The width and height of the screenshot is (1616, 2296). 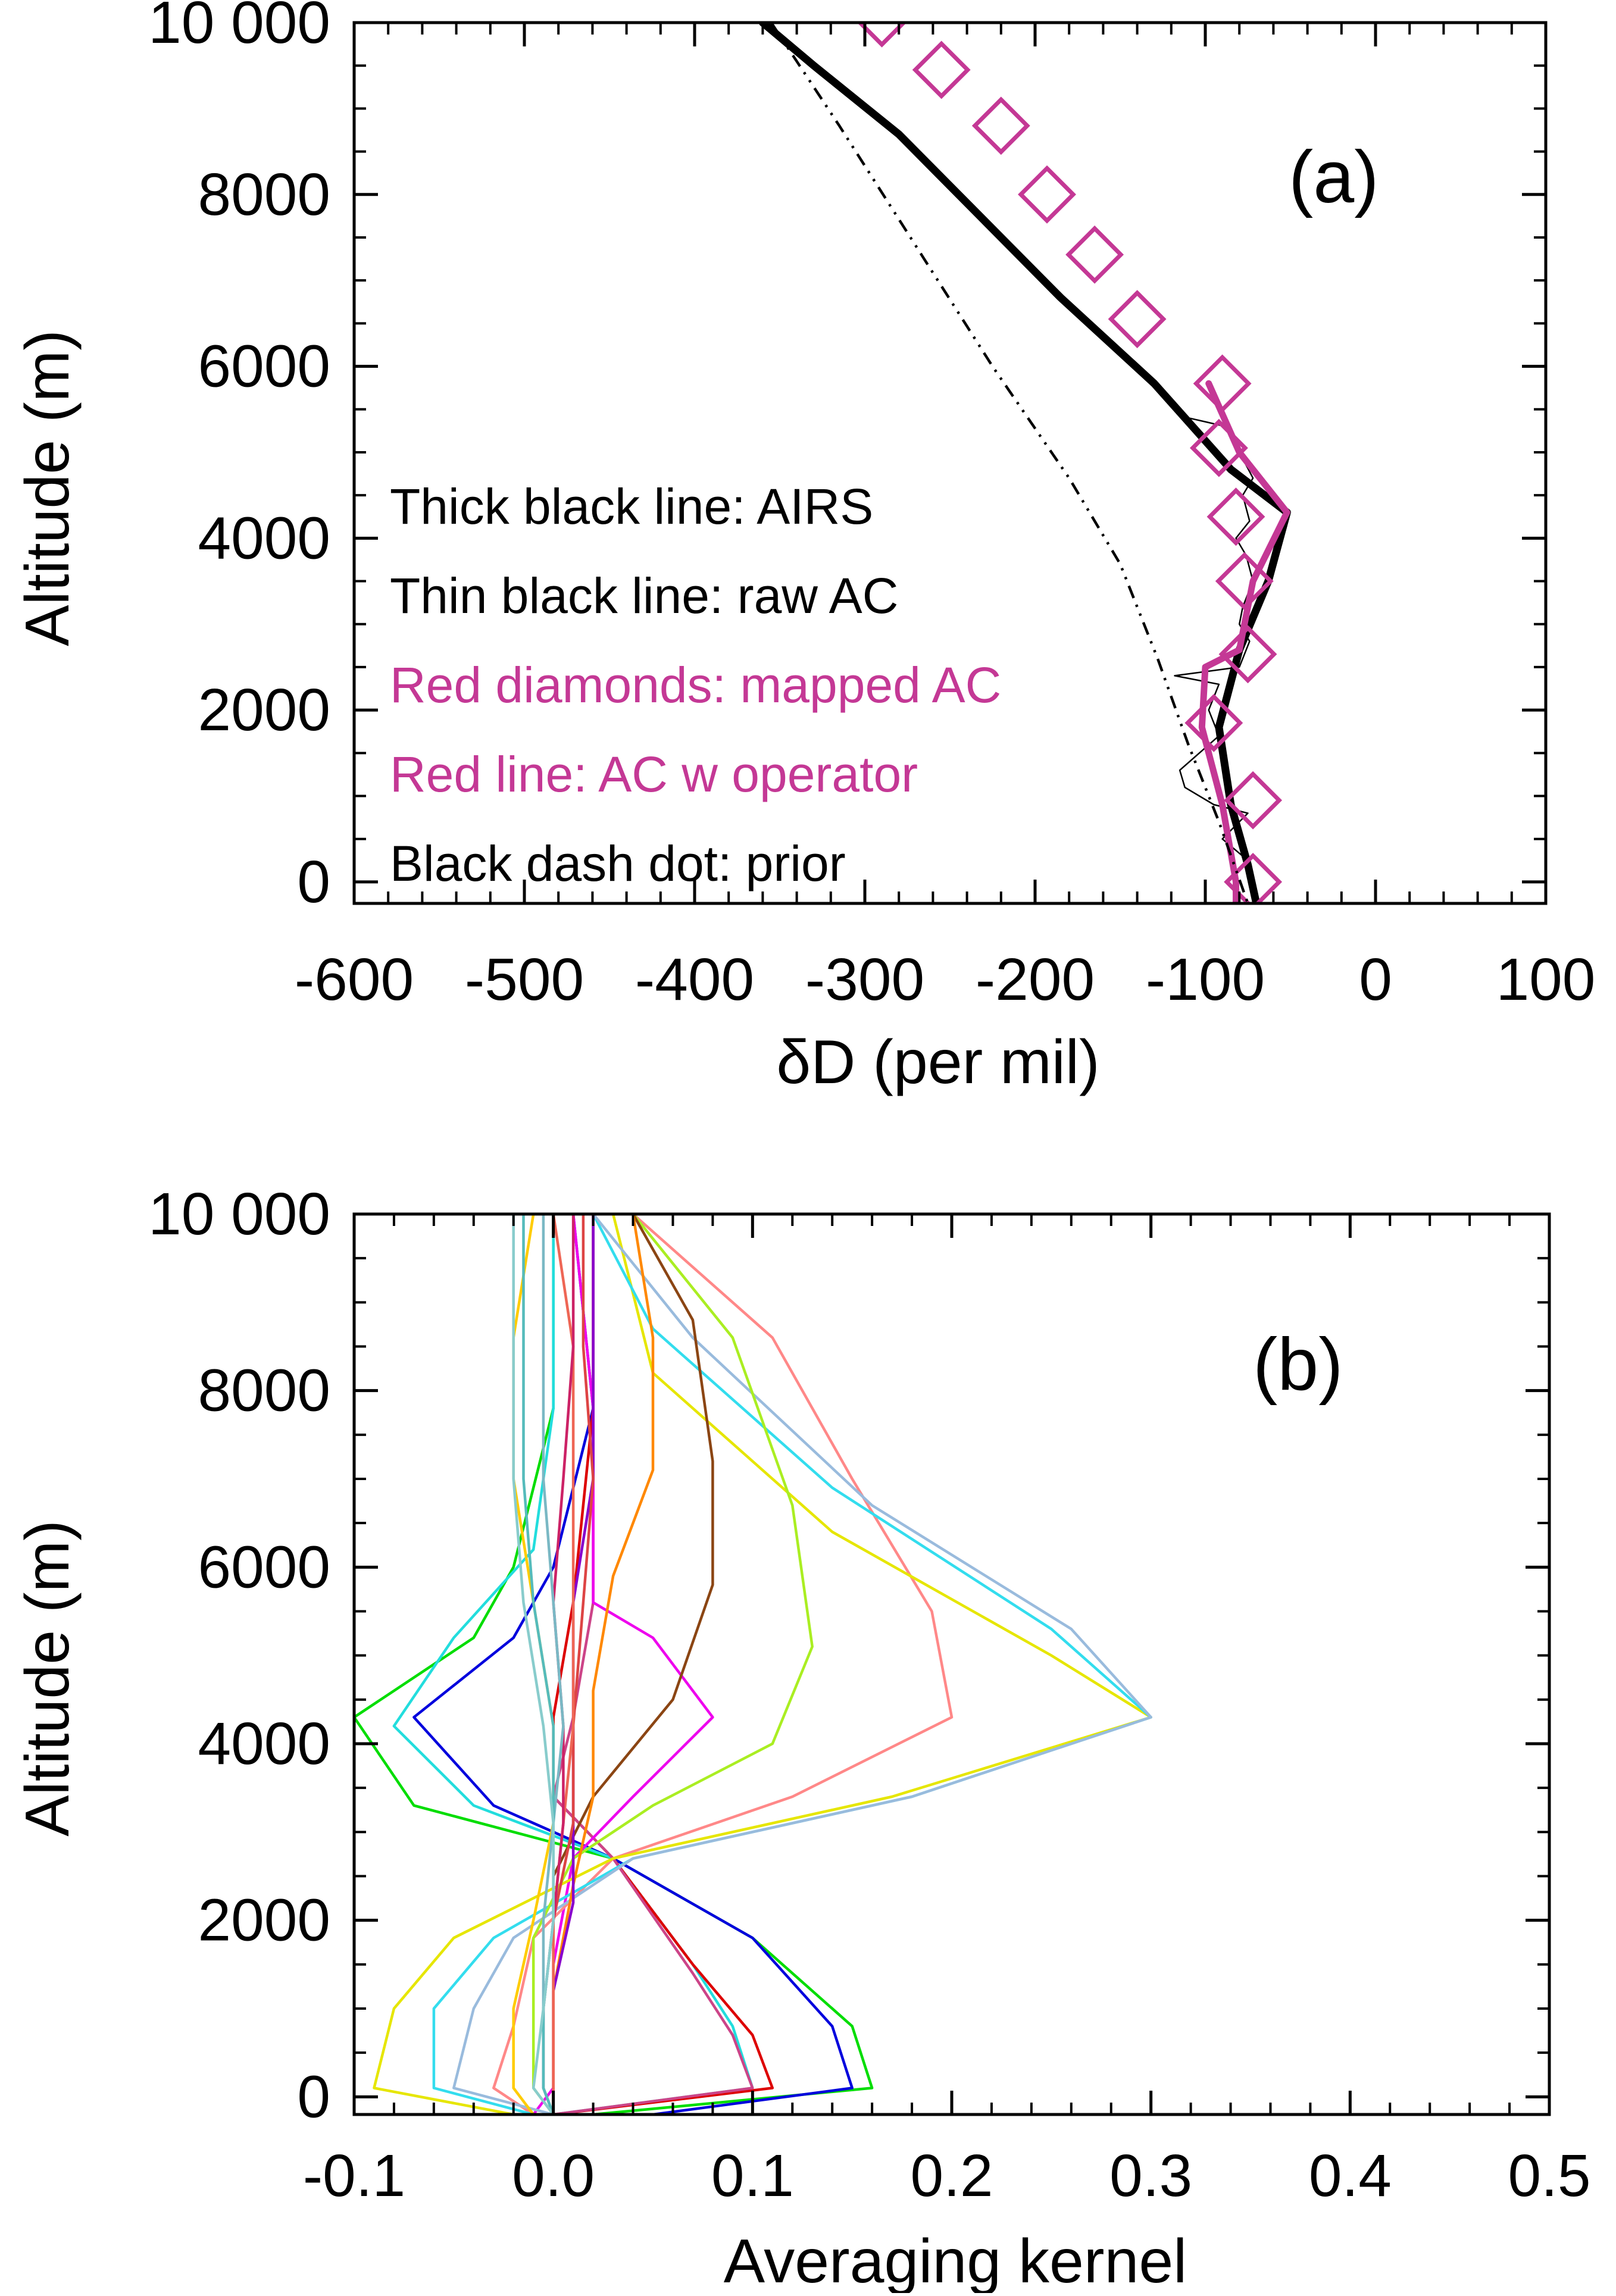 What do you see at coordinates (1205, 979) in the screenshot?
I see `panel-a-xtick-label: -100` at bounding box center [1205, 979].